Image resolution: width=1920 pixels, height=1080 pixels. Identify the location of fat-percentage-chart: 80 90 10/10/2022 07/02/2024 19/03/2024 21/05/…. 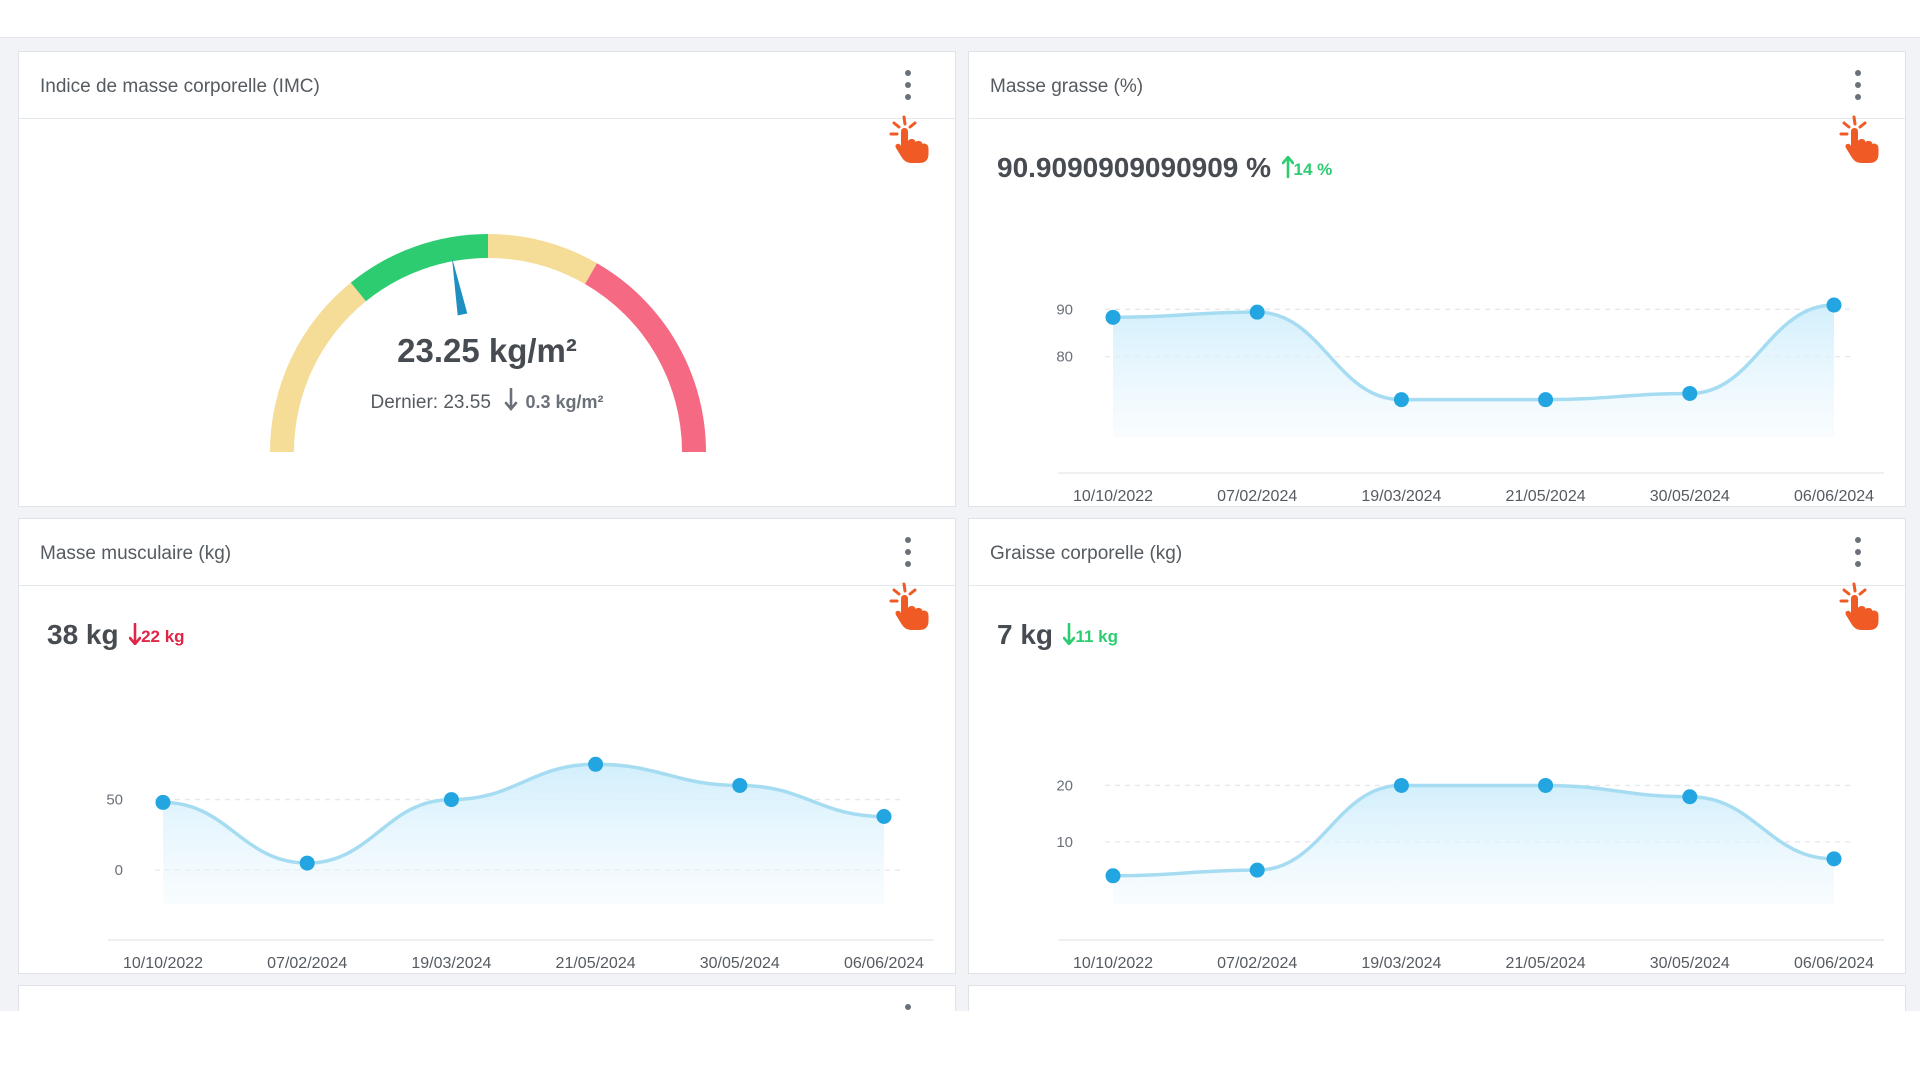
(1470, 401).